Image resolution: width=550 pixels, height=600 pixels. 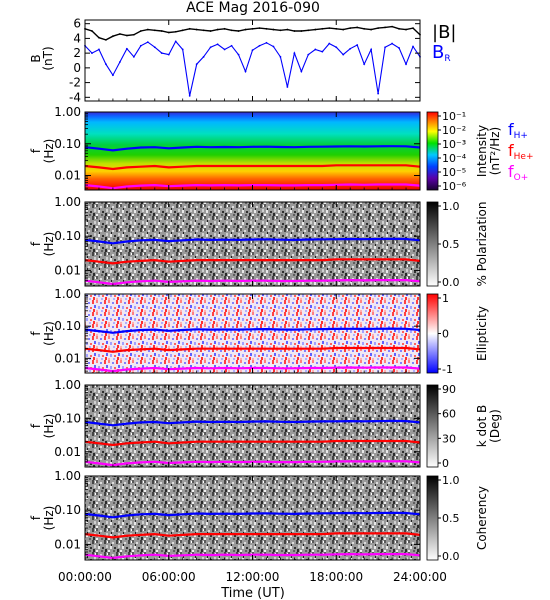 What do you see at coordinates (495, 151) in the screenshot?
I see `power-spectral-density-colorbar-unit: (nT²/Hz)` at bounding box center [495, 151].